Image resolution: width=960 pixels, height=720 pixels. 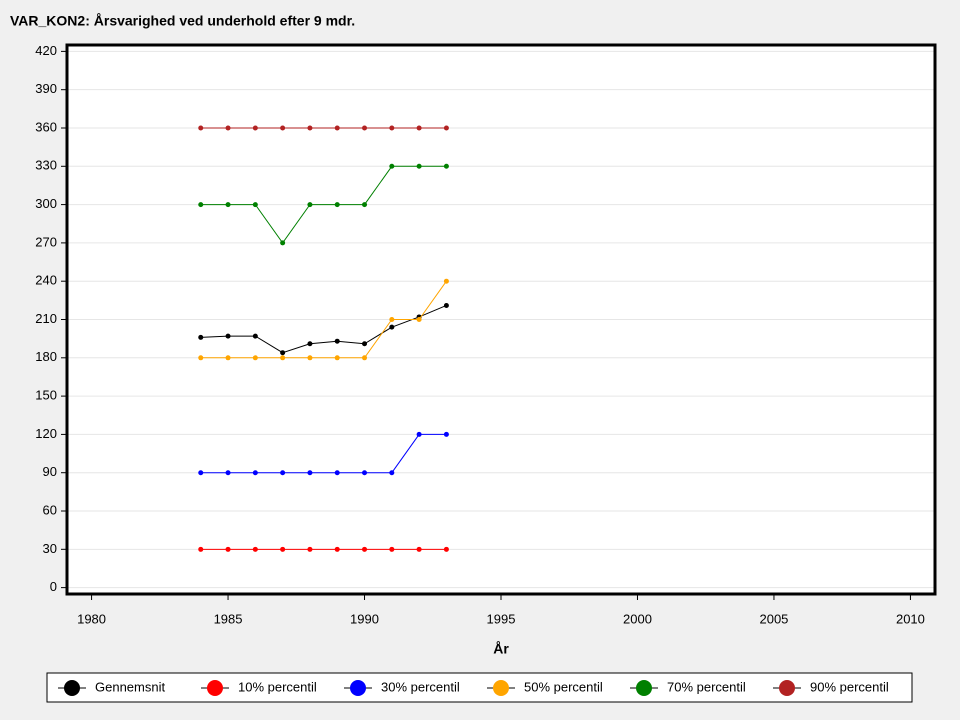 I want to click on legend-label: 10% percentil, so click(x=277, y=686).